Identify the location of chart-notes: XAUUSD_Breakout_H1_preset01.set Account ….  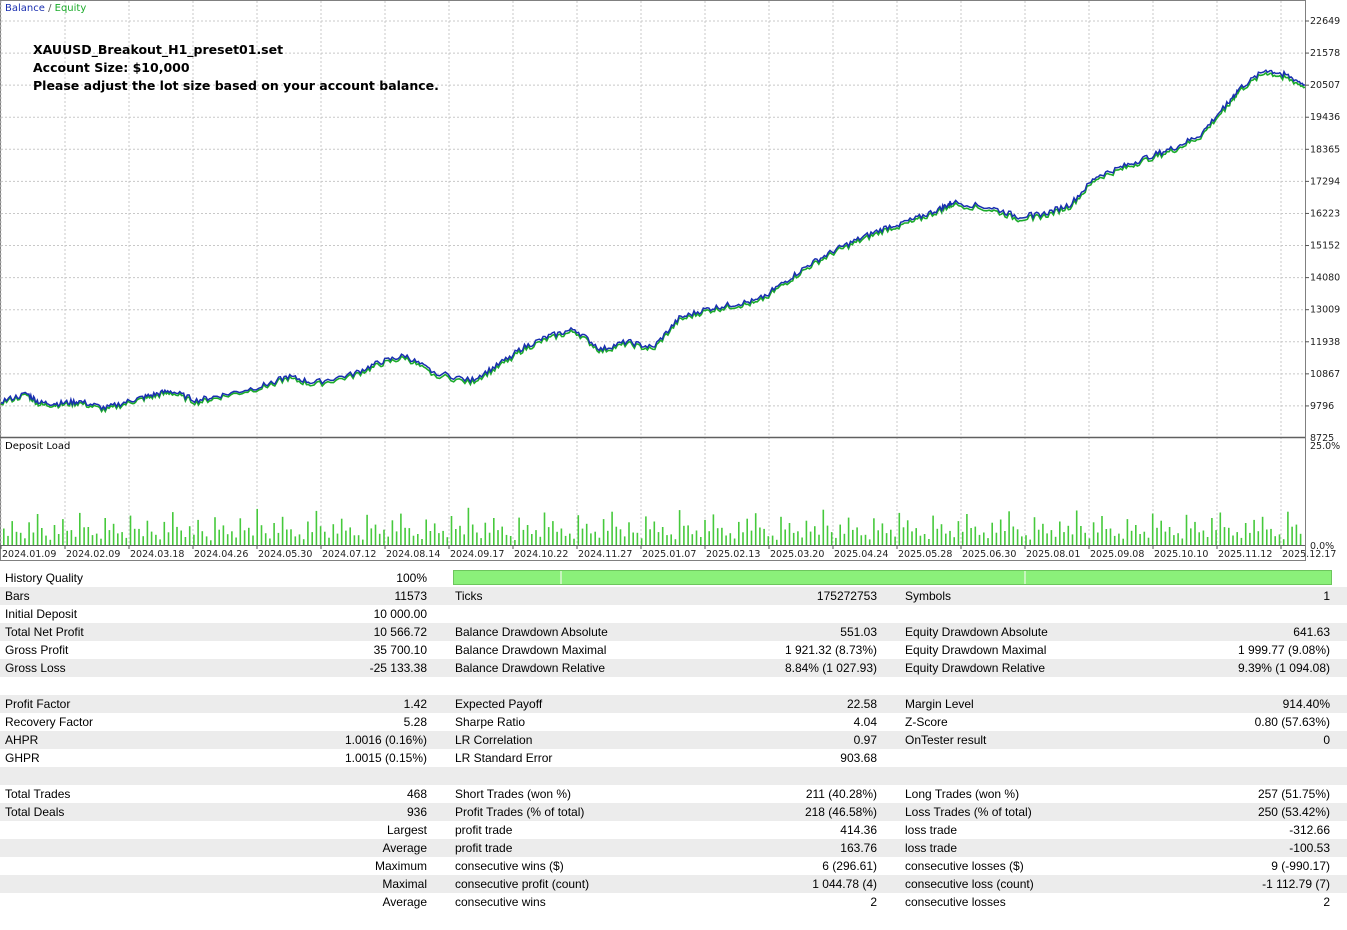
(236, 68).